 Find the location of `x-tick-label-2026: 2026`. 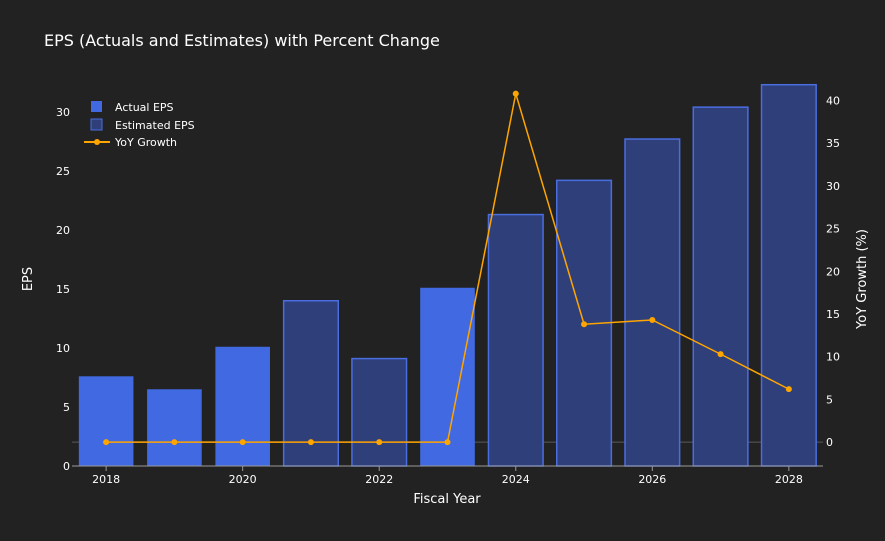

x-tick-label-2026: 2026 is located at coordinates (652, 479).